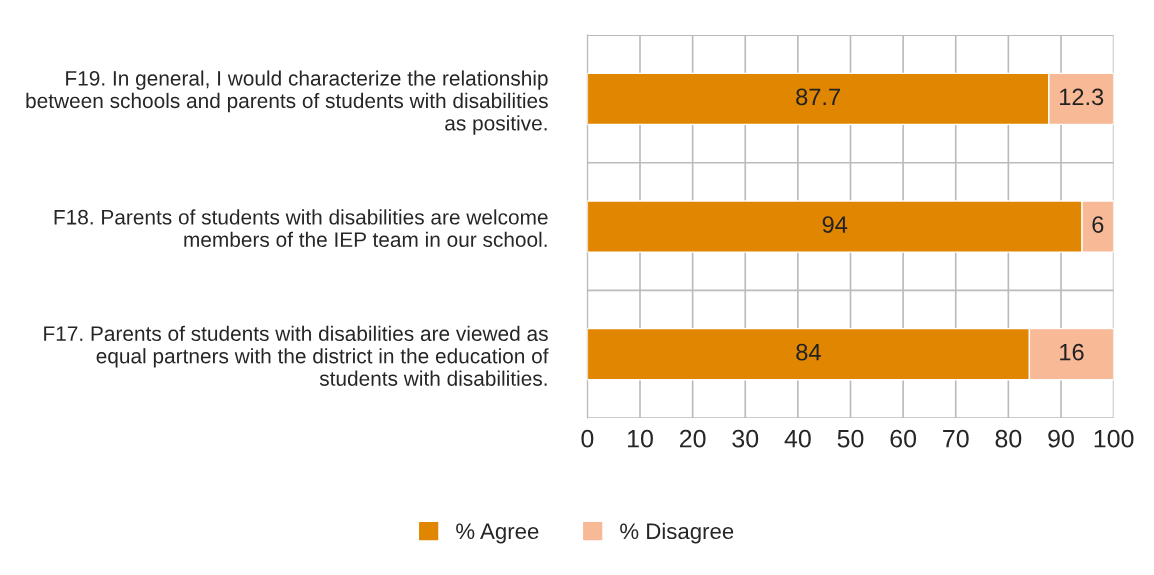 The width and height of the screenshot is (1154, 575). What do you see at coordinates (296, 355) in the screenshot?
I see `y-tick-label: F17. Parents of students with disabilities are viewed as equal partners with the district in the education of students with disabilities.` at bounding box center [296, 355].